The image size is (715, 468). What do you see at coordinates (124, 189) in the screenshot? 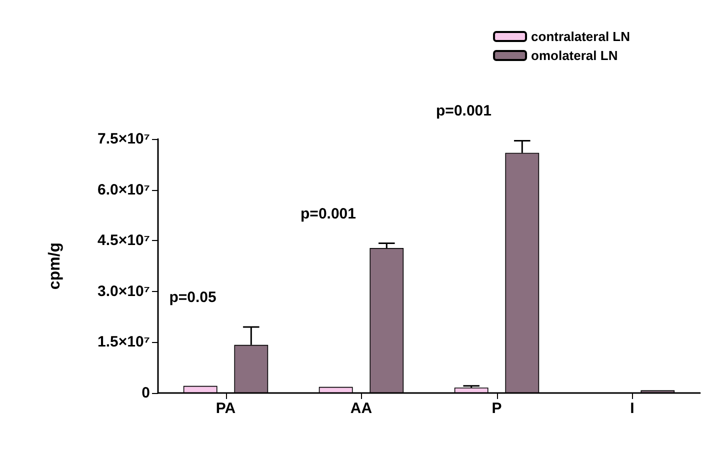
I see `y-tick-label: 6.0×10⁷` at bounding box center [124, 189].